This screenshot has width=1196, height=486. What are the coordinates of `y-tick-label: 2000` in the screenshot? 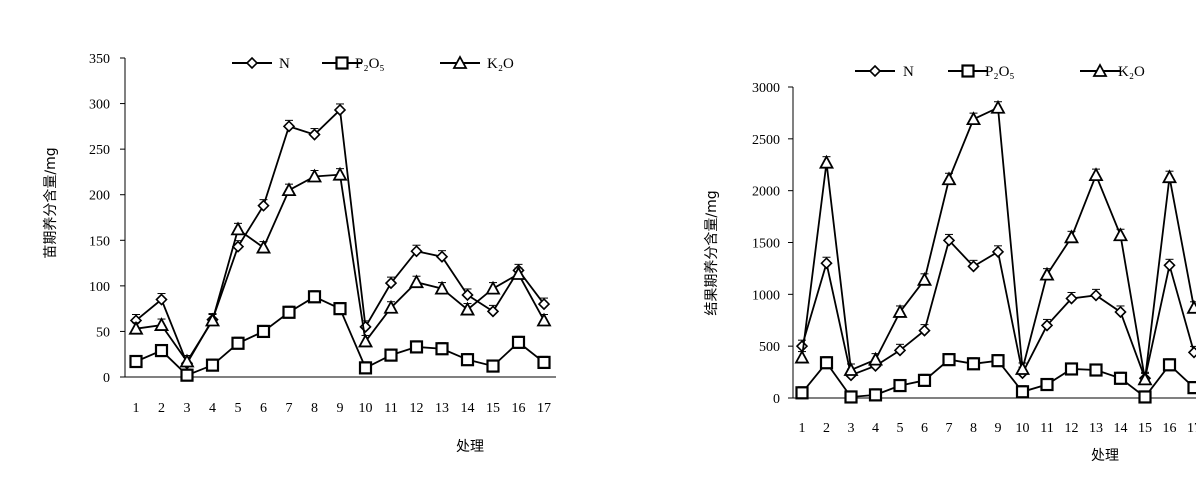 It's located at (766, 192).